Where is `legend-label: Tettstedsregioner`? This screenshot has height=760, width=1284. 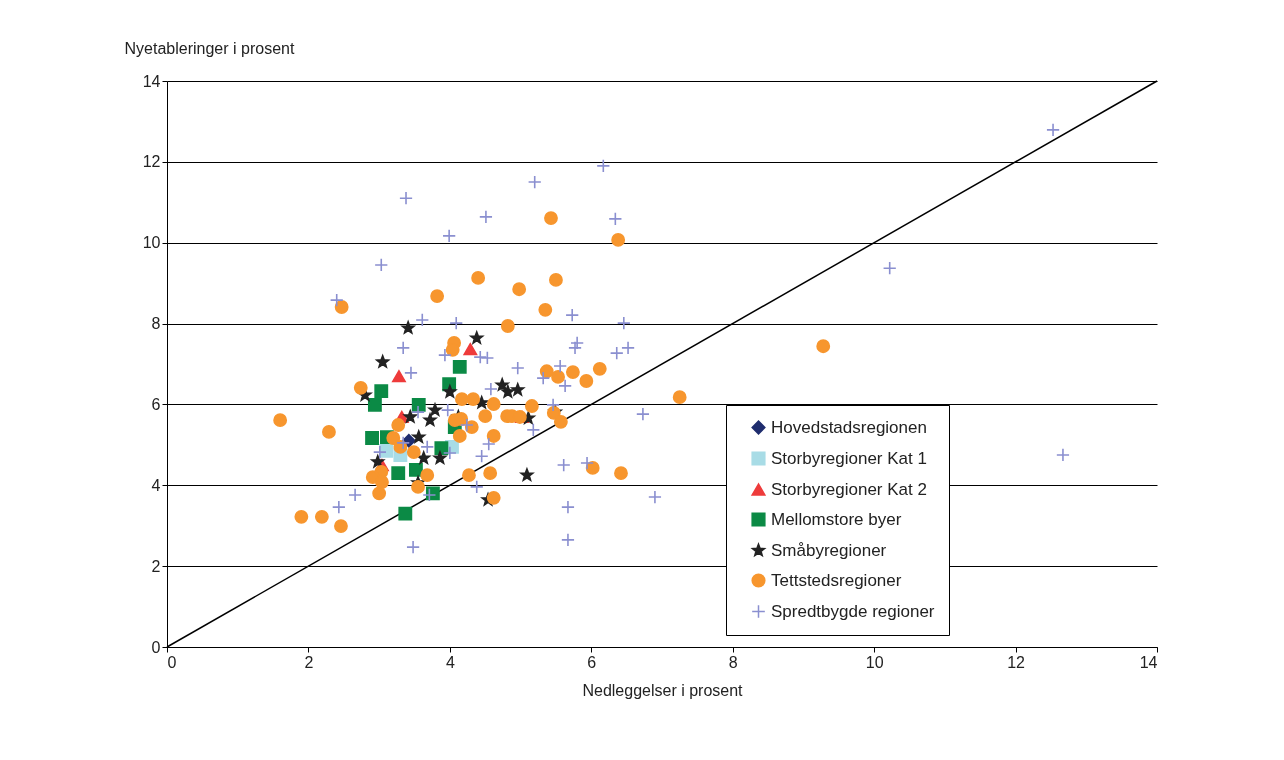 legend-label: Tettstedsregioner is located at coordinates (836, 580).